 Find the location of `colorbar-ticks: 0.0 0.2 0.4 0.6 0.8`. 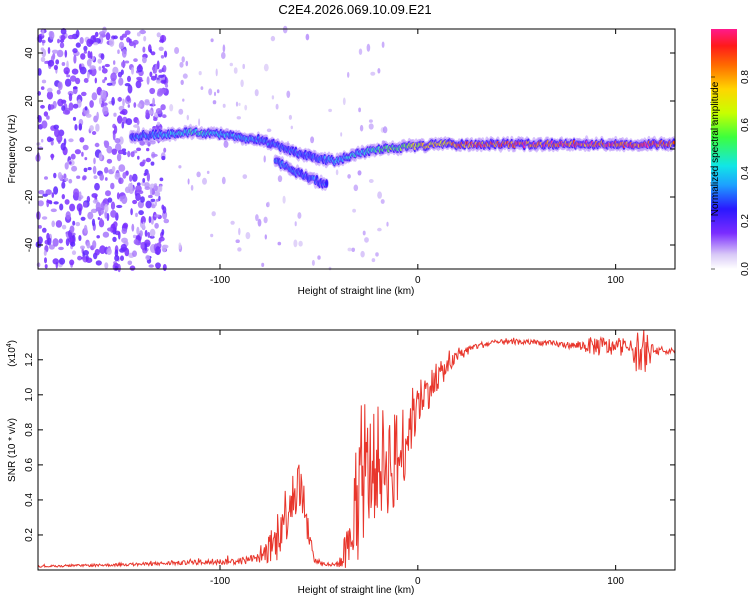

colorbar-ticks: 0.0 0.2 0.4 0.6 0.8 is located at coordinates (730, 173).